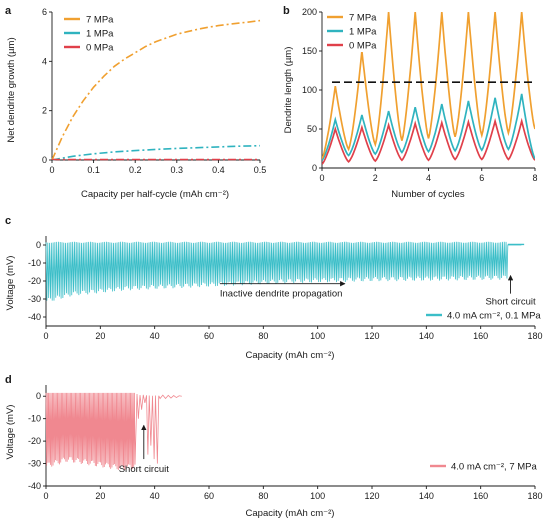 Image resolution: width=554 pixels, height=520 pixels. Describe the element at coordinates (317, 496) in the screenshot. I see `panel-d-xtick-label: 100` at that location.